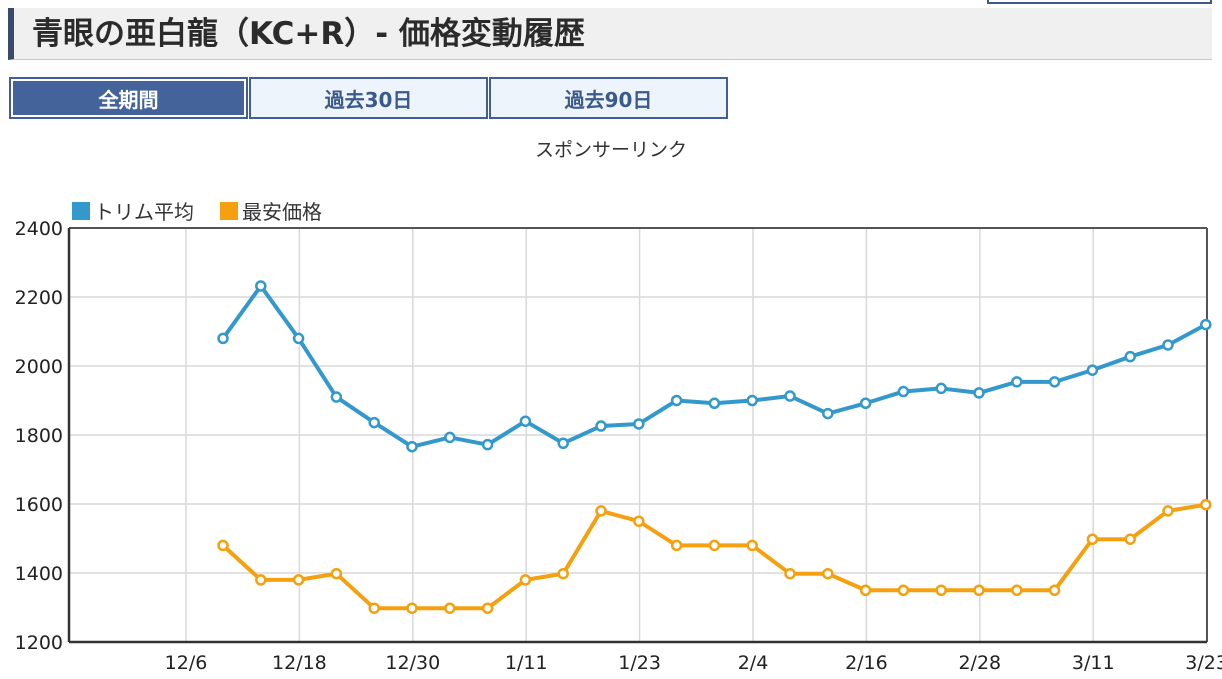 This screenshot has width=1222, height=679. Describe the element at coordinates (144, 212) in the screenshot. I see `legend-label-trim-average: トリム平均` at that location.